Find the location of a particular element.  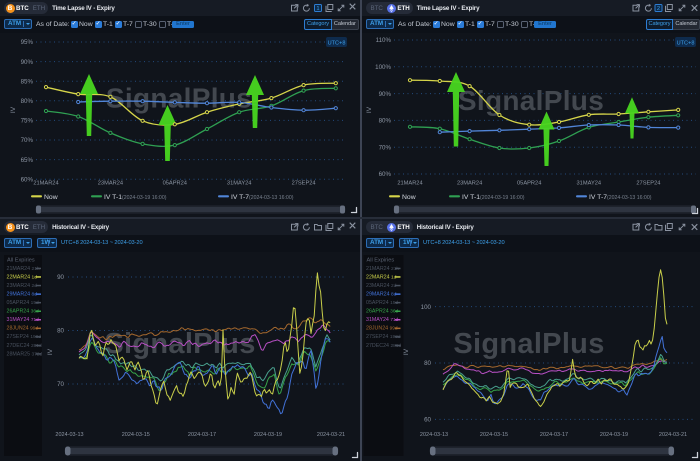

svg-text: 2 is located at coordinates (658, 9).